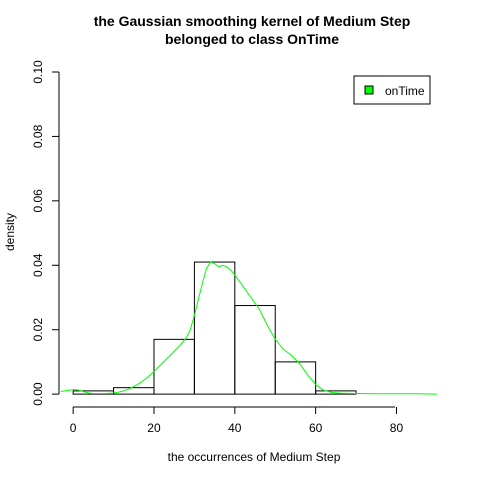 The width and height of the screenshot is (480, 480). What do you see at coordinates (45, 233) in the screenshot?
I see `y-axis: 0.00 0.02 0.04 0.06 0.08 0.10` at bounding box center [45, 233].